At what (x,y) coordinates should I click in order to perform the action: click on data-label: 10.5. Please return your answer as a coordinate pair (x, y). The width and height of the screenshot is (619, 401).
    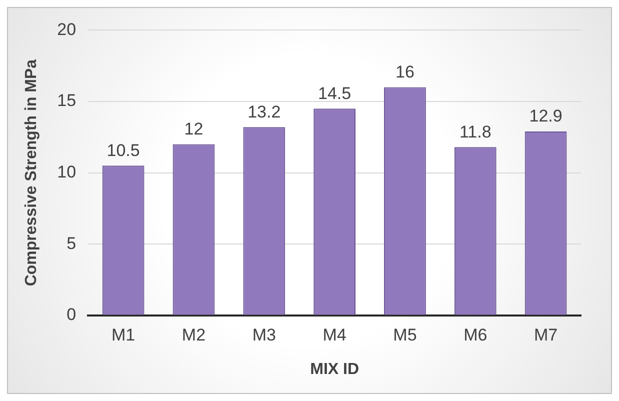
    Looking at the image, I should click on (123, 150).